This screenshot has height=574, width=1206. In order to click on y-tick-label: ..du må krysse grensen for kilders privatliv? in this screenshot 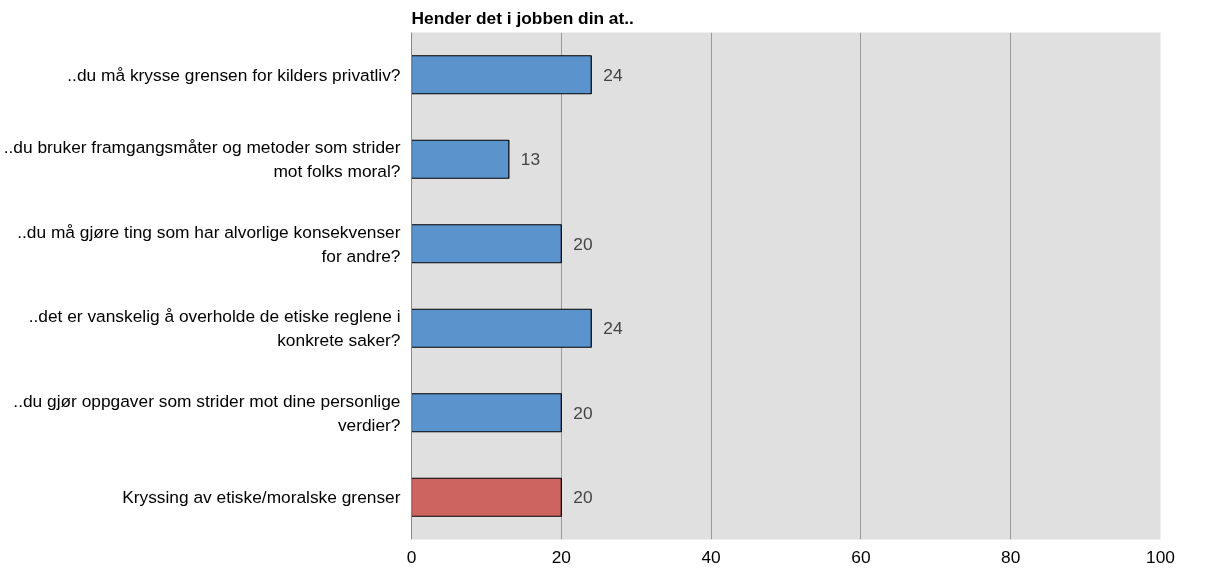, I will do `click(234, 74)`.